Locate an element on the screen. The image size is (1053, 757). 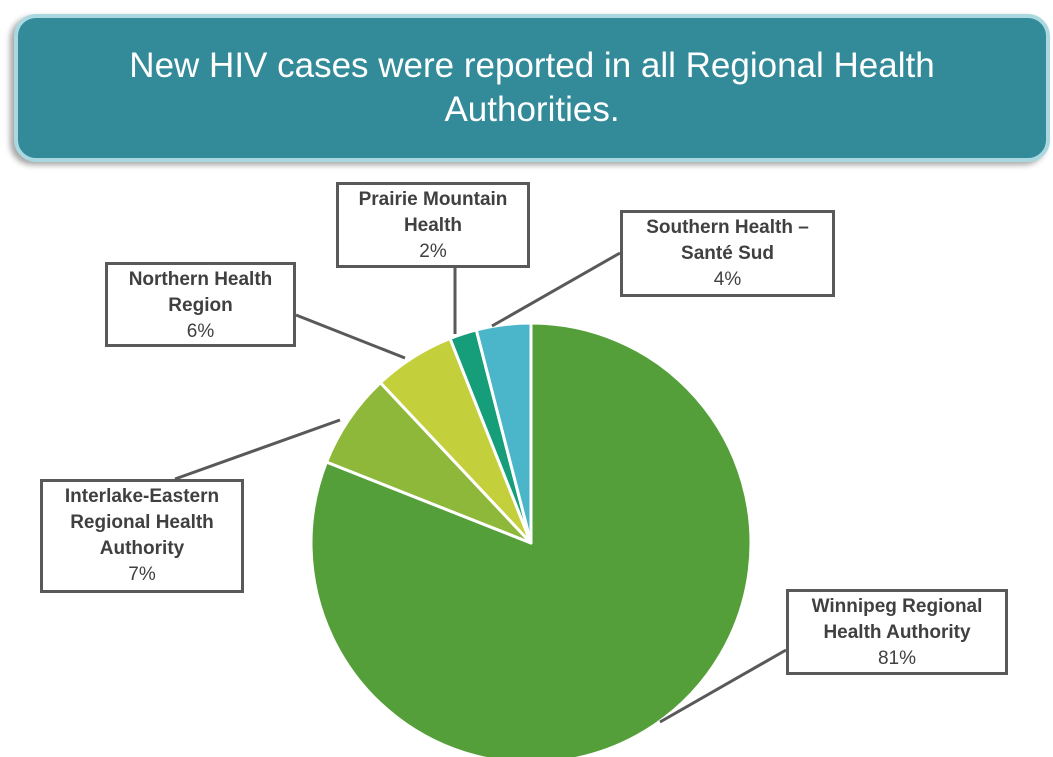
data-label: Prairie Mountain Health 2% is located at coordinates (433, 225).